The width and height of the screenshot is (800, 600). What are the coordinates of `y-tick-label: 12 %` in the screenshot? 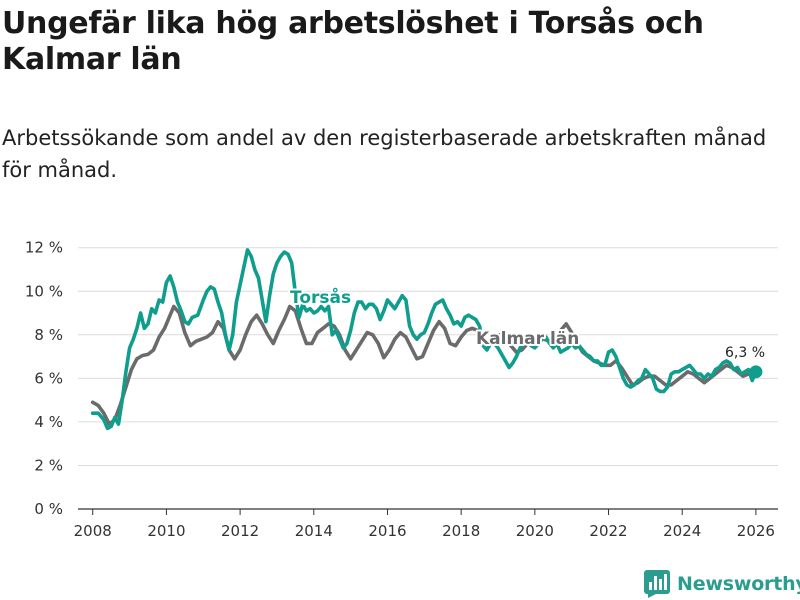 It's located at (44, 248).